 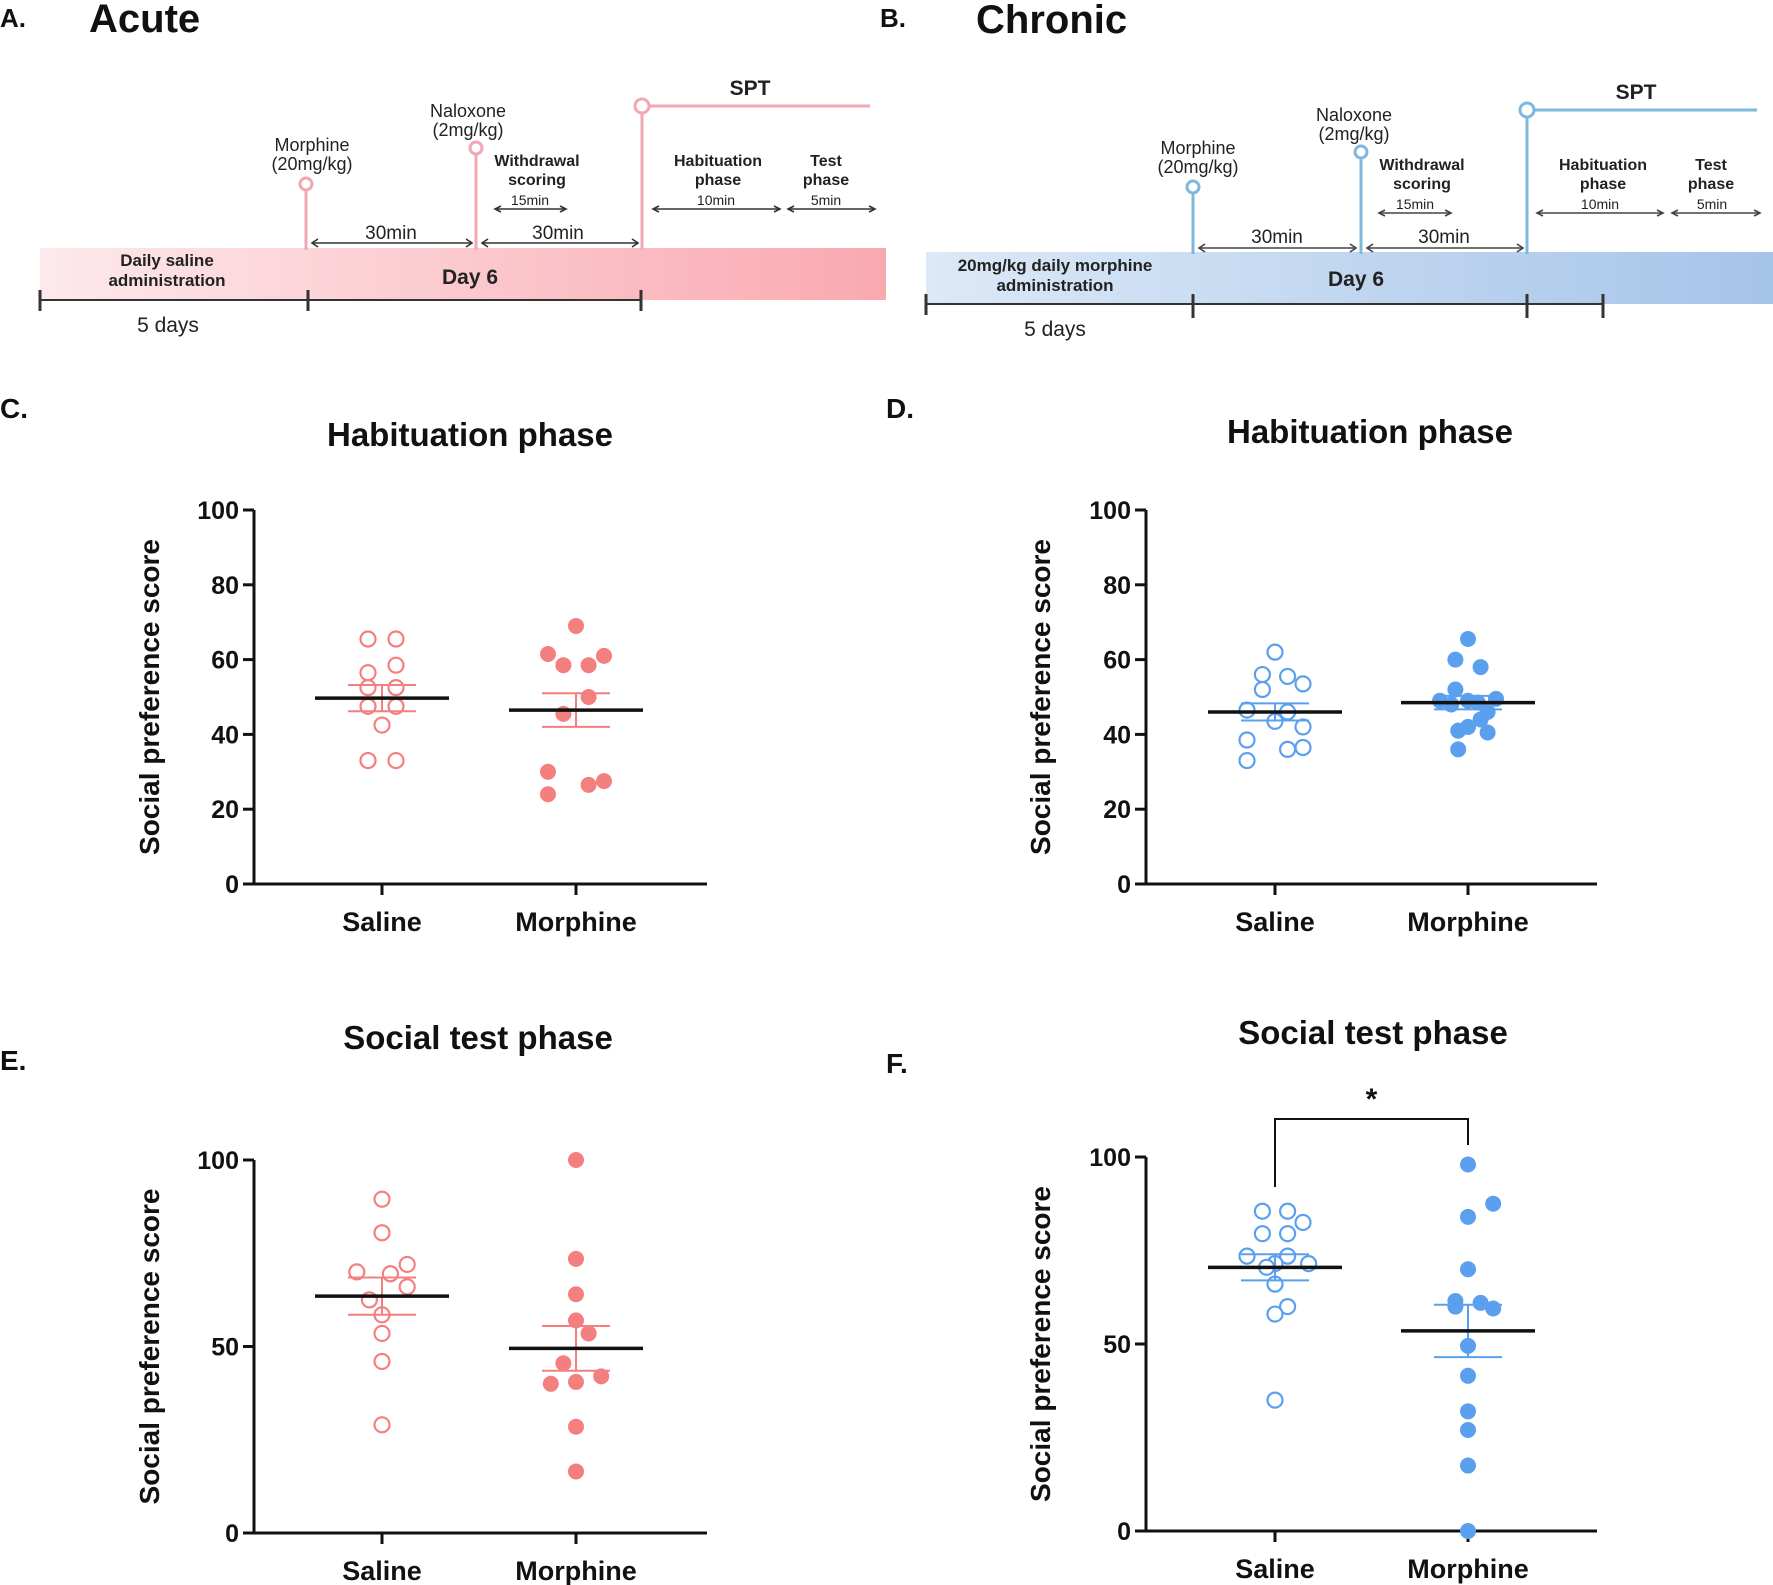 What do you see at coordinates (716, 200) in the screenshot?
I see `timeline-a-habituation-duration: 10min` at bounding box center [716, 200].